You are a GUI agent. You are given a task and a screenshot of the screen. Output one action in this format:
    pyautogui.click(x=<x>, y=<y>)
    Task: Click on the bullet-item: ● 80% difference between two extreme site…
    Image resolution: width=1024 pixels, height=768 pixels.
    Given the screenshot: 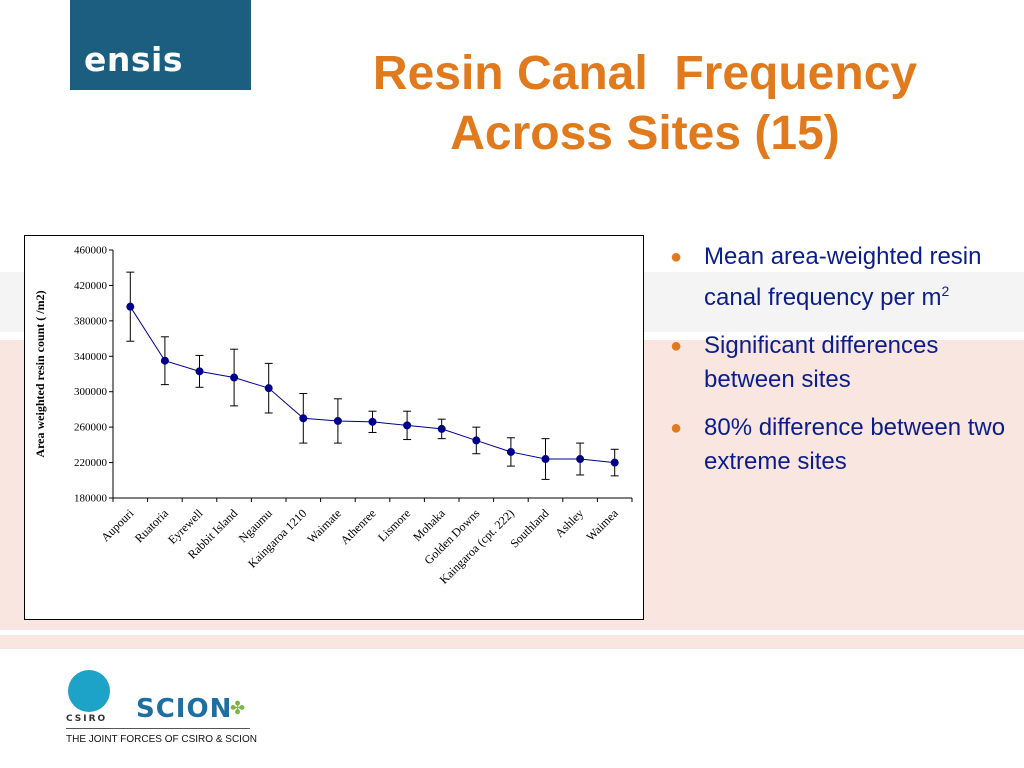 What is the action you would take?
    pyautogui.click(x=841, y=445)
    